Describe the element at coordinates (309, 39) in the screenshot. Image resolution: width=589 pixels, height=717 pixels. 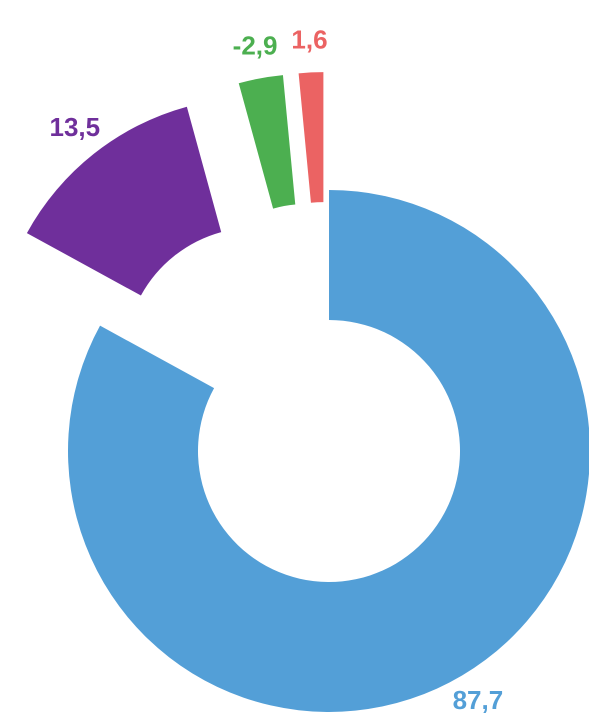
I see `data-label: 1,6` at that location.